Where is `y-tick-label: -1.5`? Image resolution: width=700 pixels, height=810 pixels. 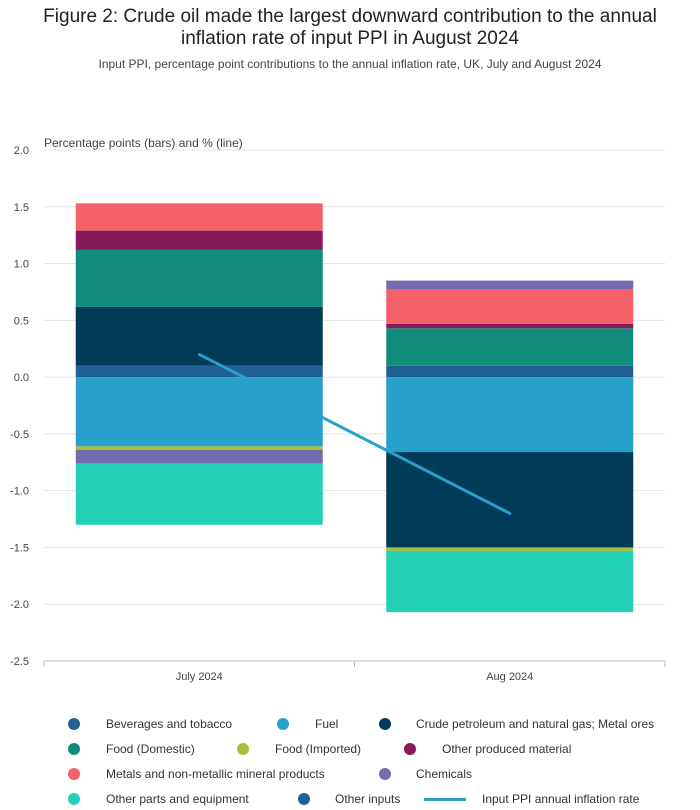 y-tick-label: -1.5 is located at coordinates (19, 548).